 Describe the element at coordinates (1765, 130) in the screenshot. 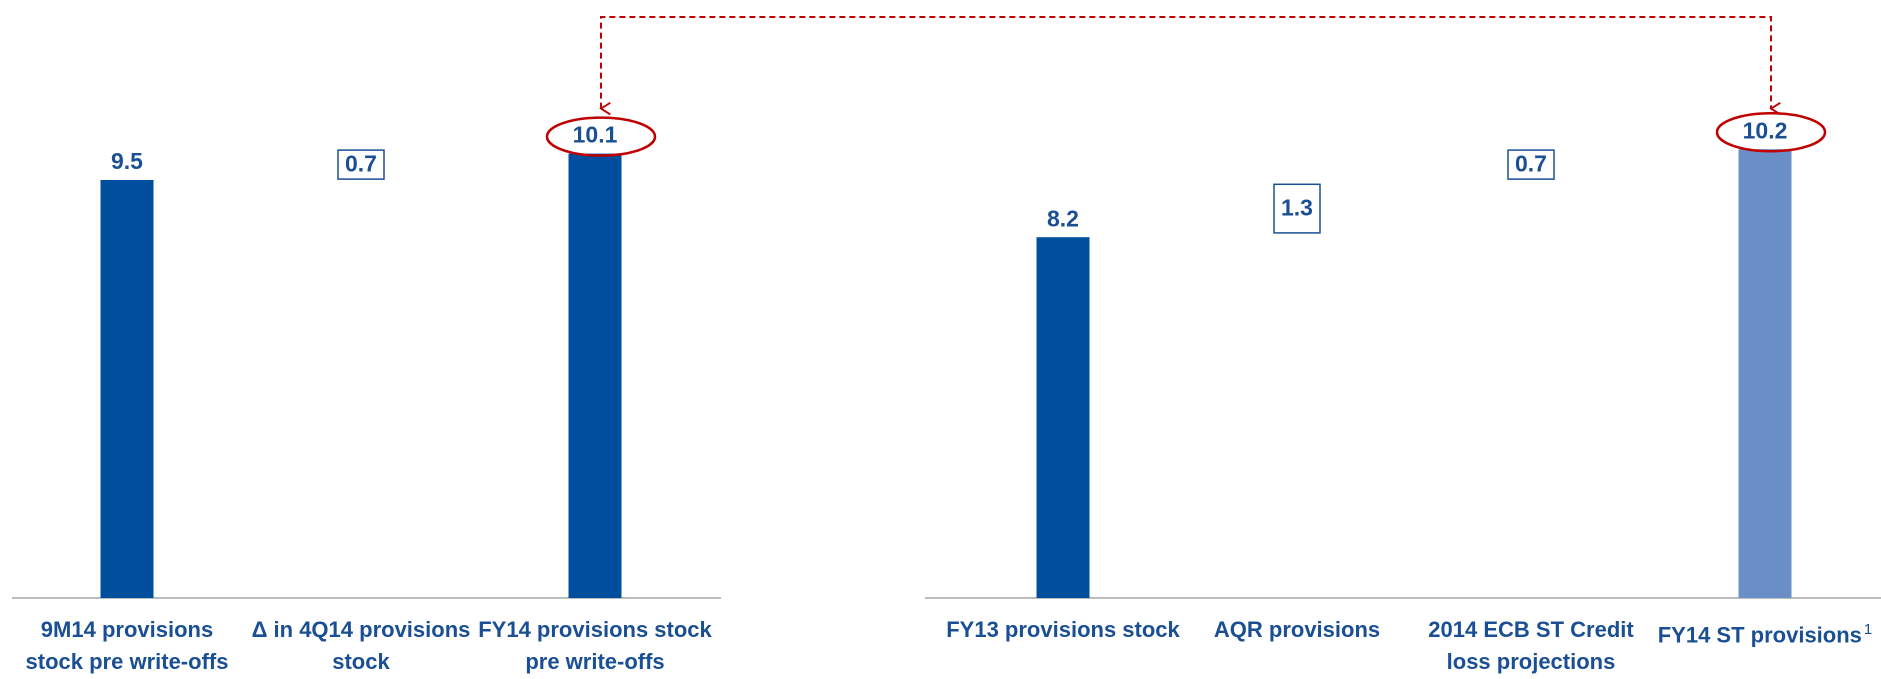

I see `value-label: 10.2` at that location.